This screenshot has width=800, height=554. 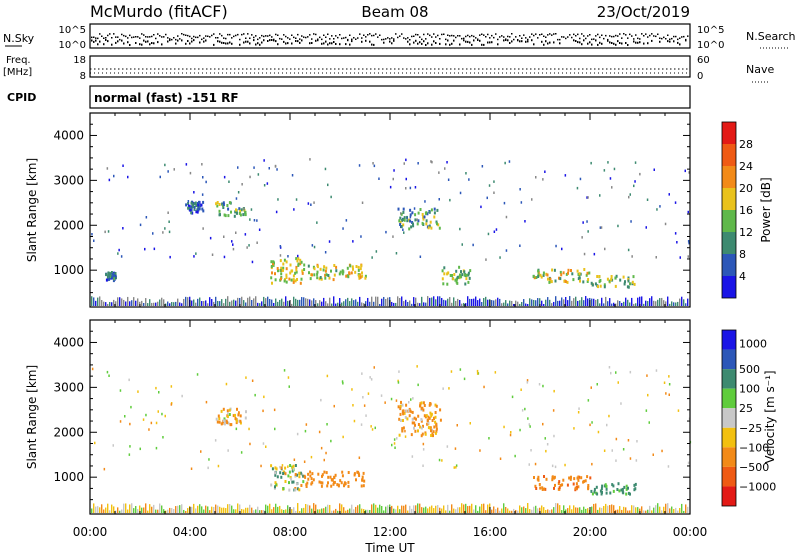 What do you see at coordinates (746, 232) in the screenshot?
I see `colorbar-tick-label: 12` at bounding box center [746, 232].